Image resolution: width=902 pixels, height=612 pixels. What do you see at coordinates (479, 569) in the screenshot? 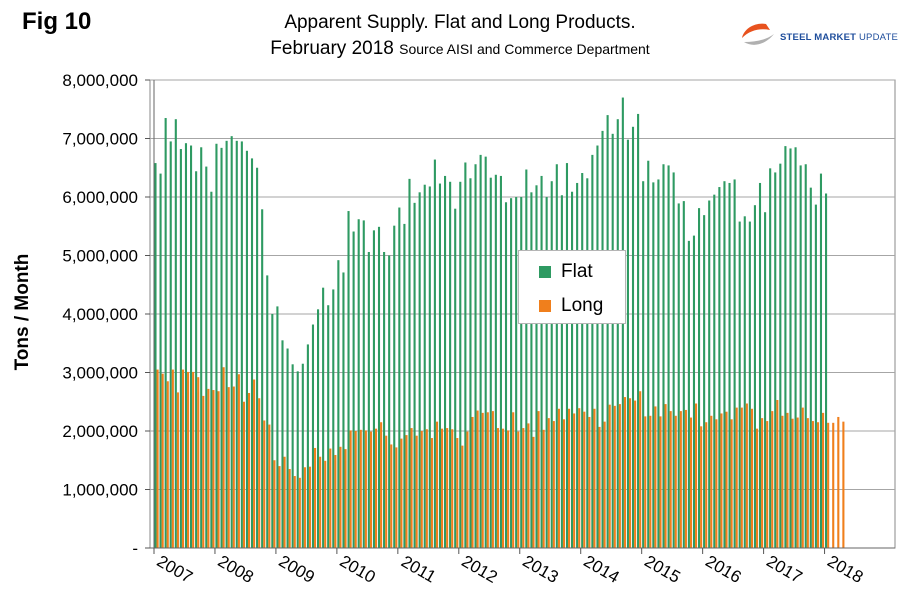
I see `x-tick-label: 2012` at bounding box center [479, 569].